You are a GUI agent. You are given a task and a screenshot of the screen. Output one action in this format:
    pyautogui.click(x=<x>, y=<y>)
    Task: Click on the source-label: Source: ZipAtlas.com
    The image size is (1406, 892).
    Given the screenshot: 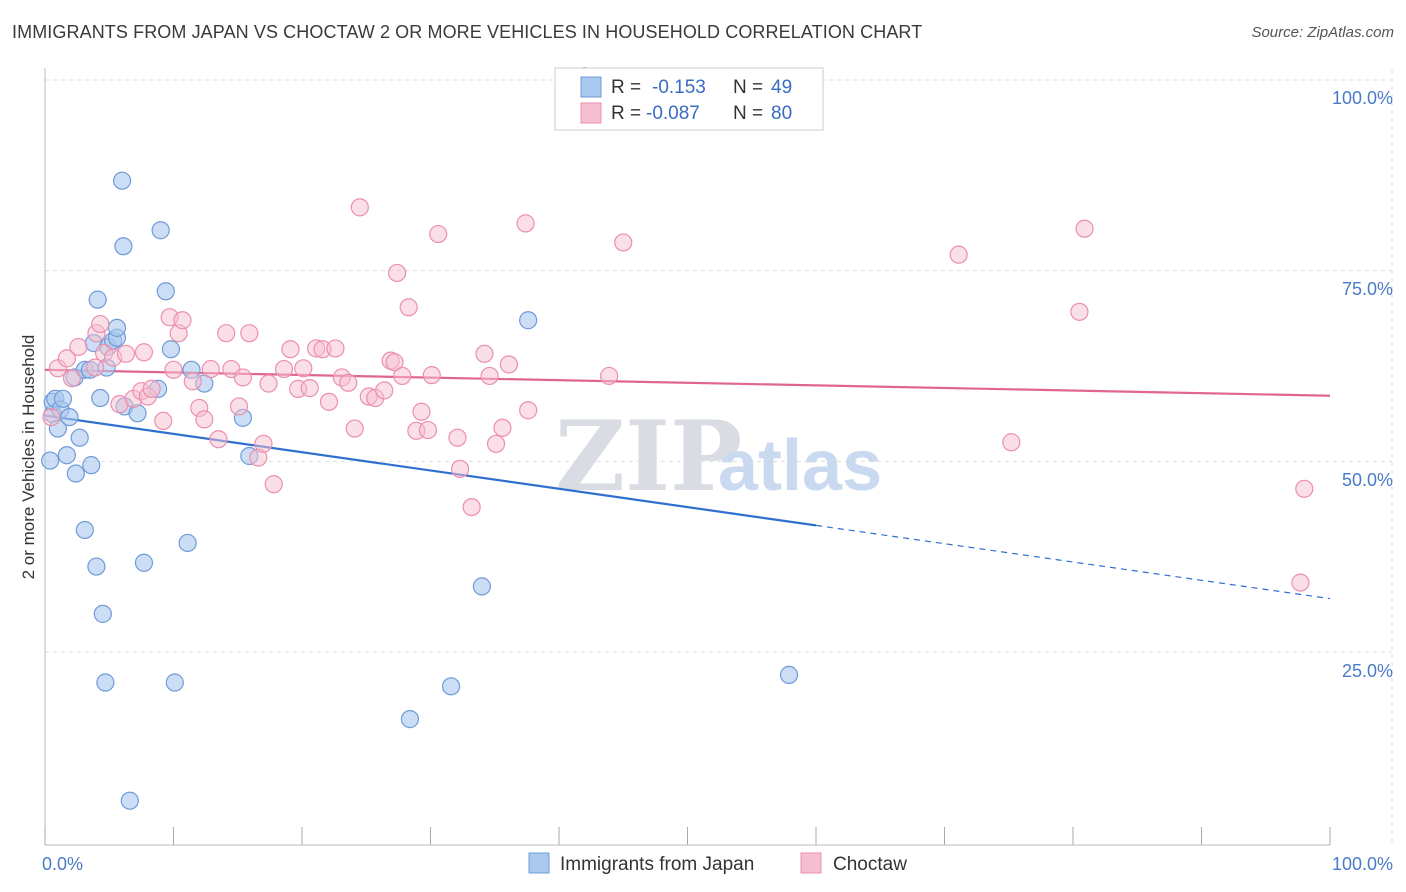 What is the action you would take?
    pyautogui.click(x=1322, y=32)
    